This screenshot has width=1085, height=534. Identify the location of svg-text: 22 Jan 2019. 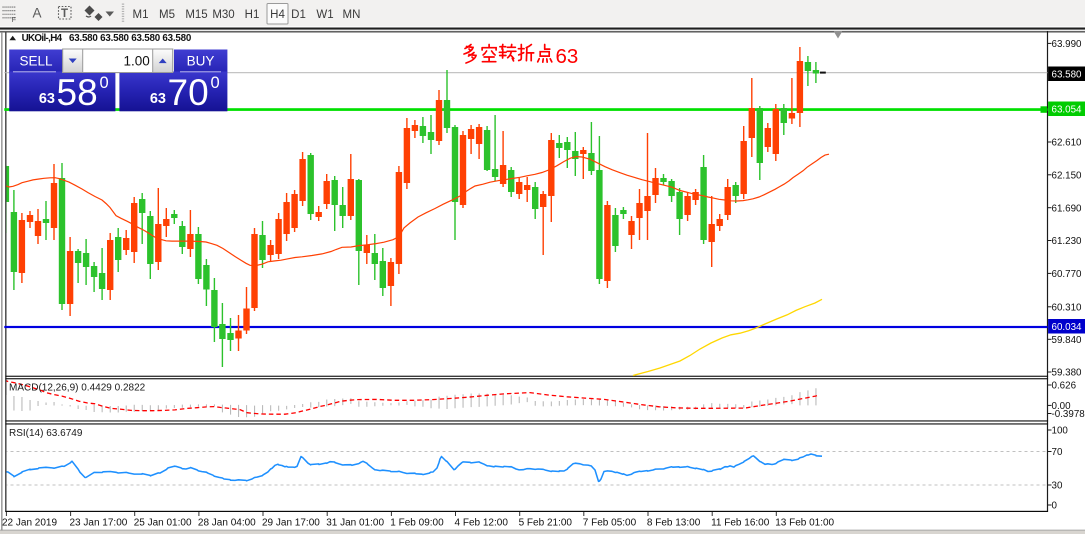
(29, 523).